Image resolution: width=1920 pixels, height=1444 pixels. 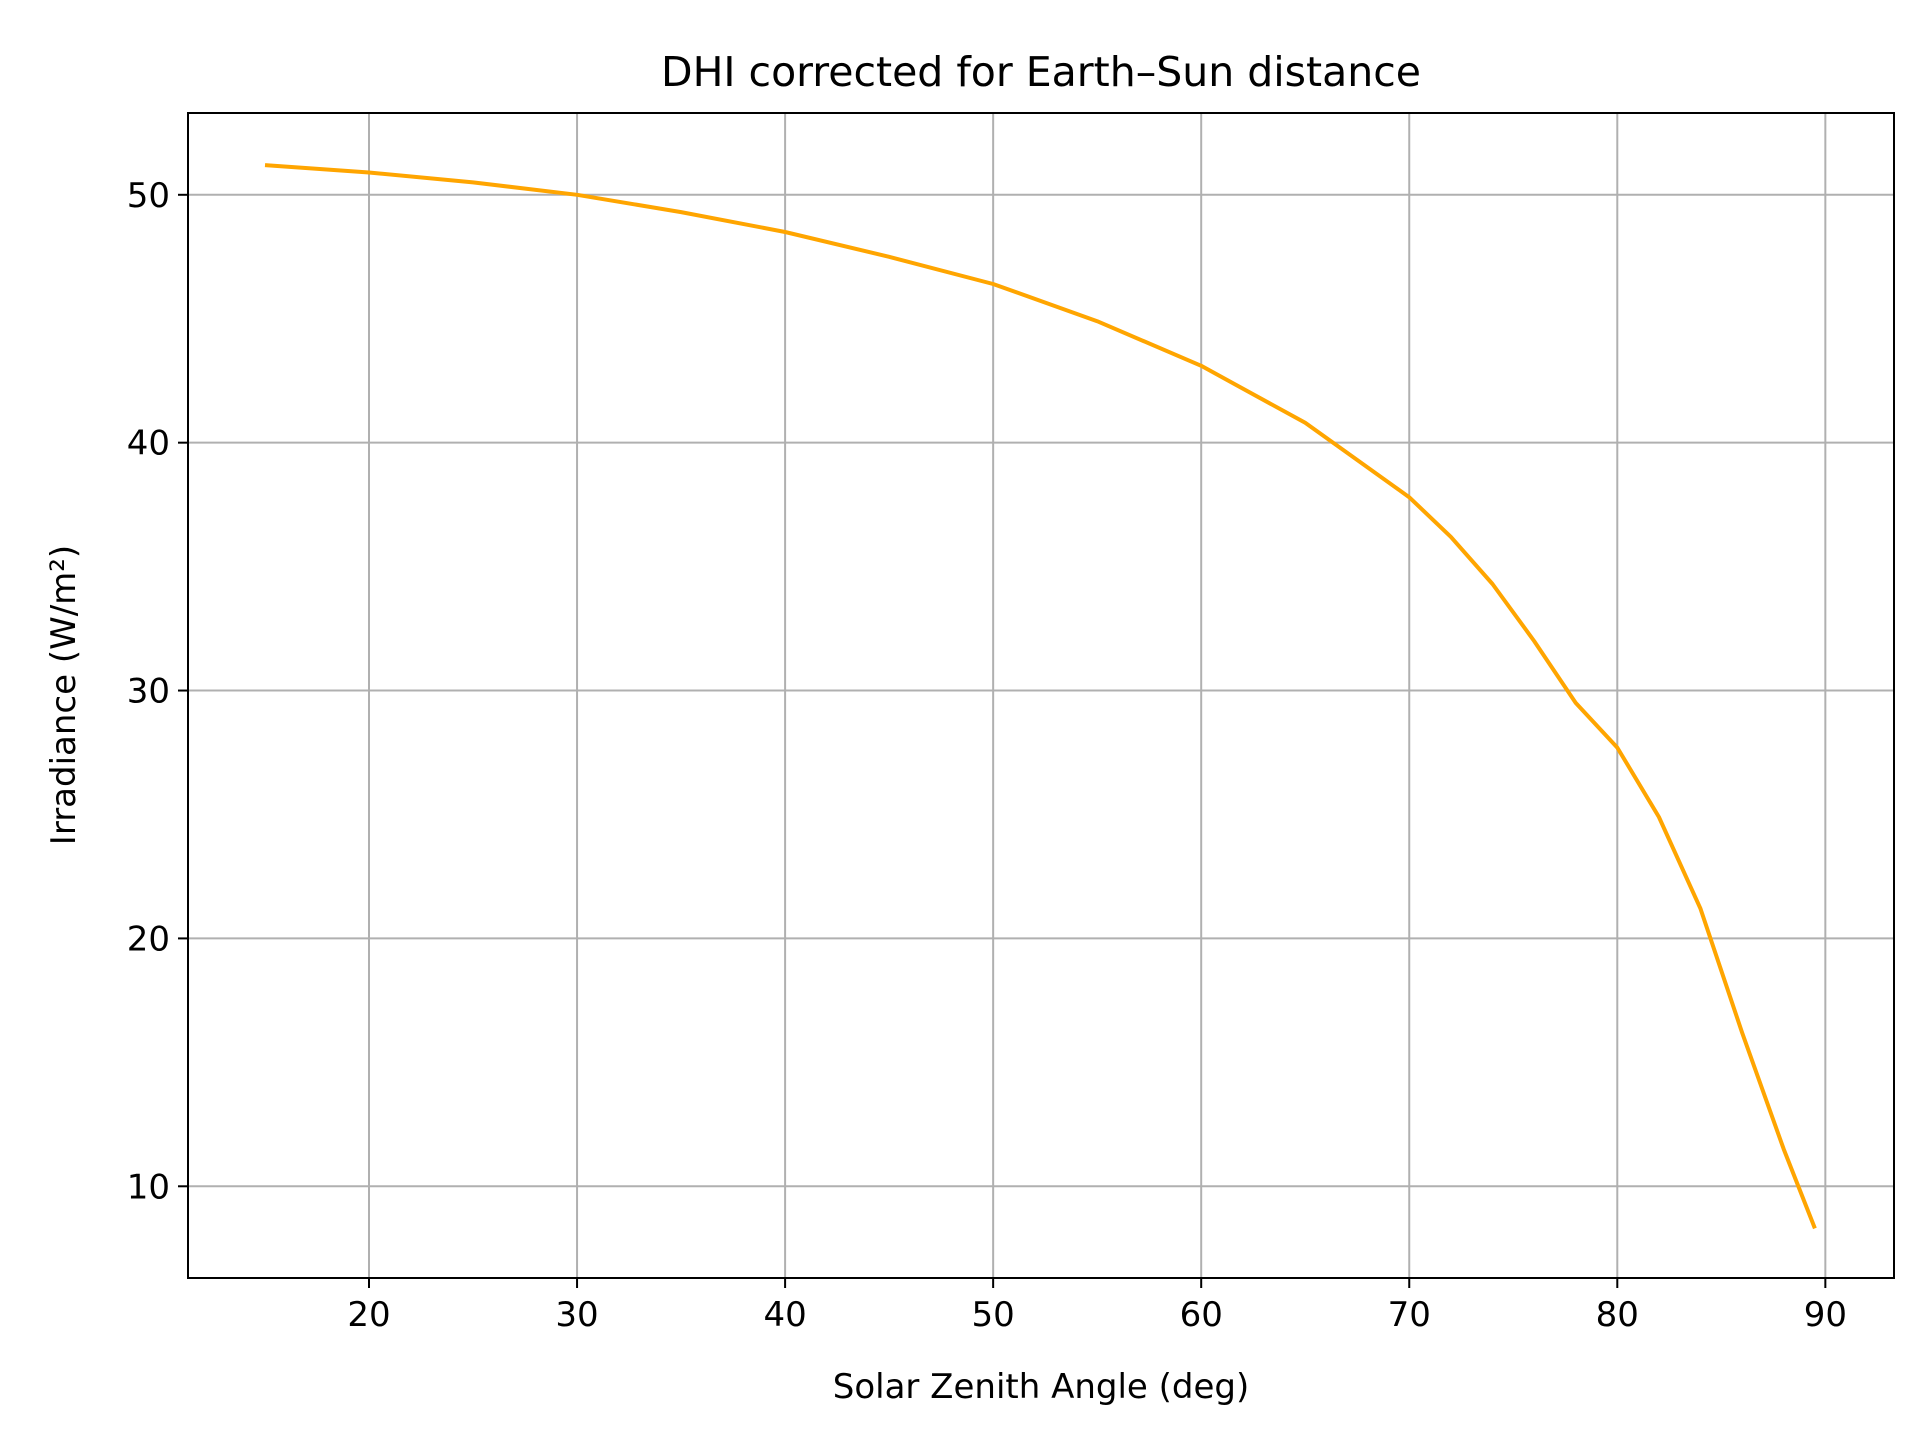 I want to click on chart-title: DHI corrected for Earth–Sun distance, so click(x=1041, y=72).